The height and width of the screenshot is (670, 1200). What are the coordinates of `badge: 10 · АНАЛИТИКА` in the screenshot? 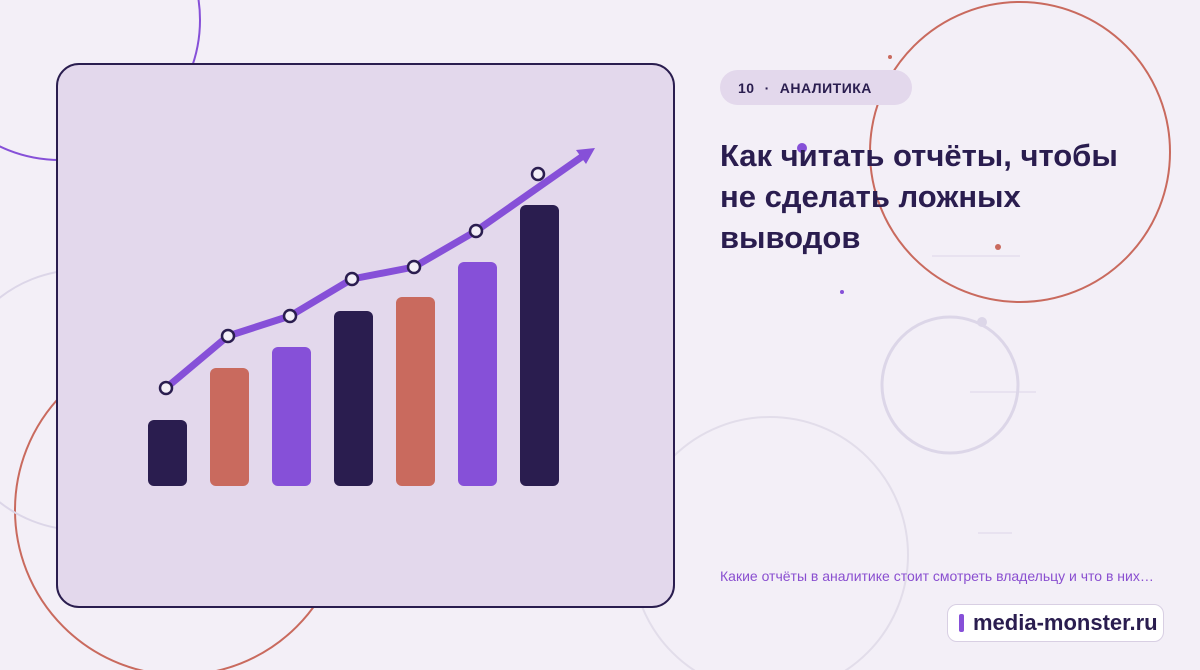 It's located at (816, 87).